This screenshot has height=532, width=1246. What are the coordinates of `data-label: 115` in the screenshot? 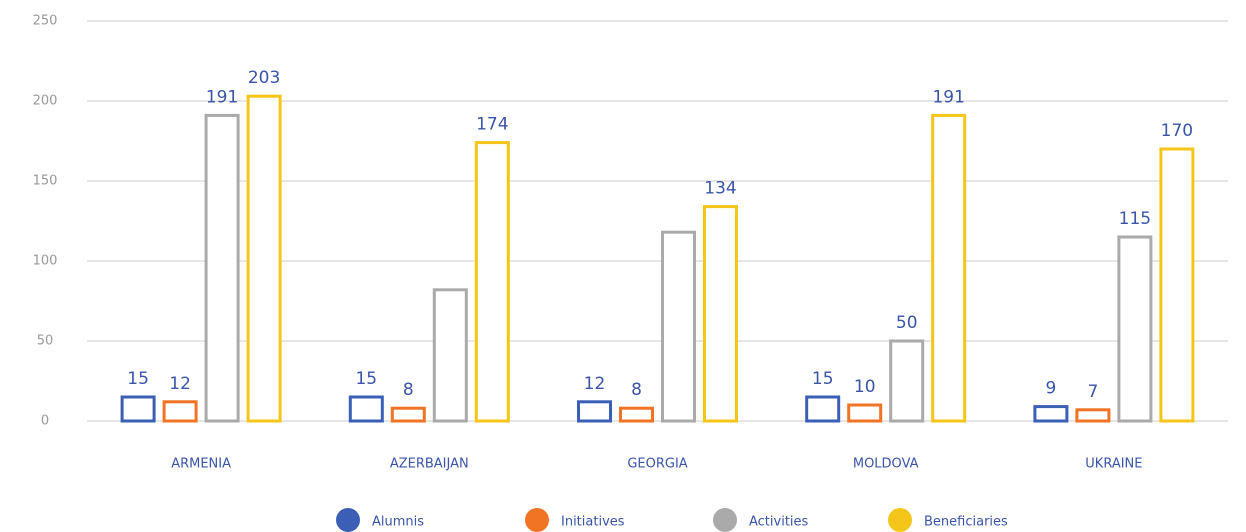 It's located at (1135, 219).